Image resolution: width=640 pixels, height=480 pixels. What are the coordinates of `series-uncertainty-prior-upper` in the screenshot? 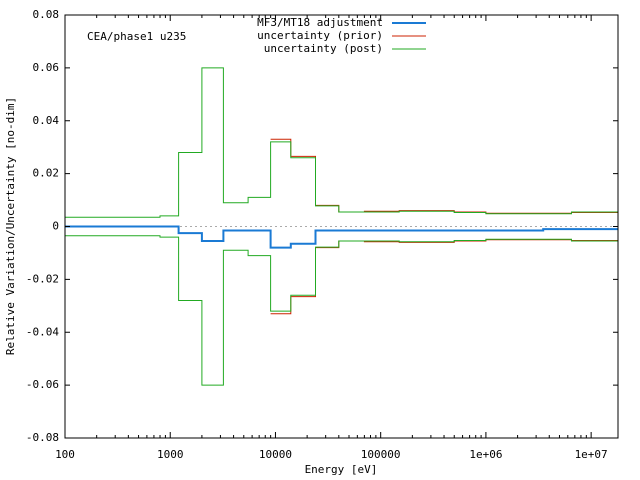 It's located at (444, 176).